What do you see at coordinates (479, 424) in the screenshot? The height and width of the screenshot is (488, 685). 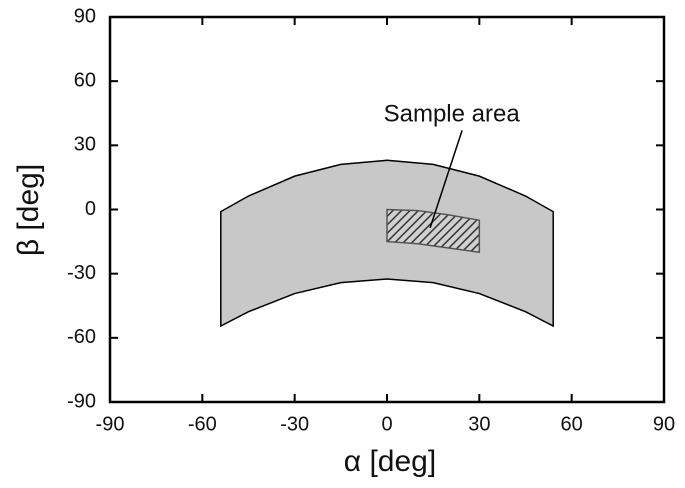 I see `x-tick-label: 30` at bounding box center [479, 424].